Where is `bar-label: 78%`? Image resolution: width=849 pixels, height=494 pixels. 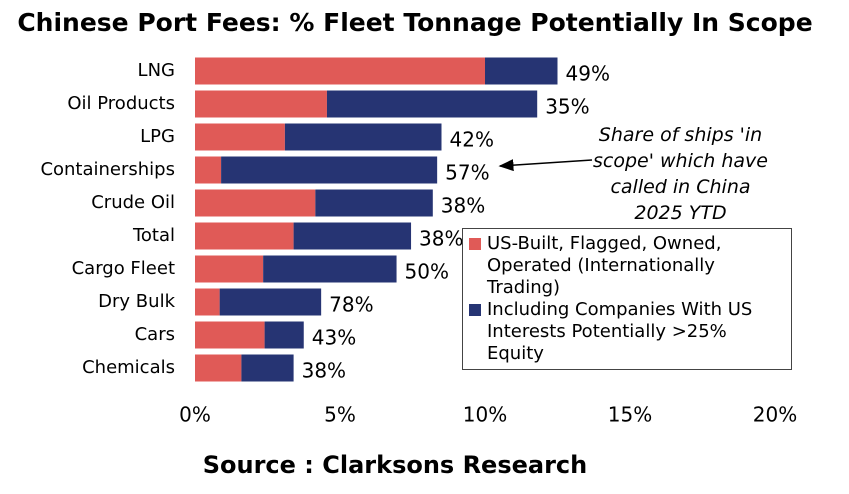
bar-label: 78% is located at coordinates (351, 305).